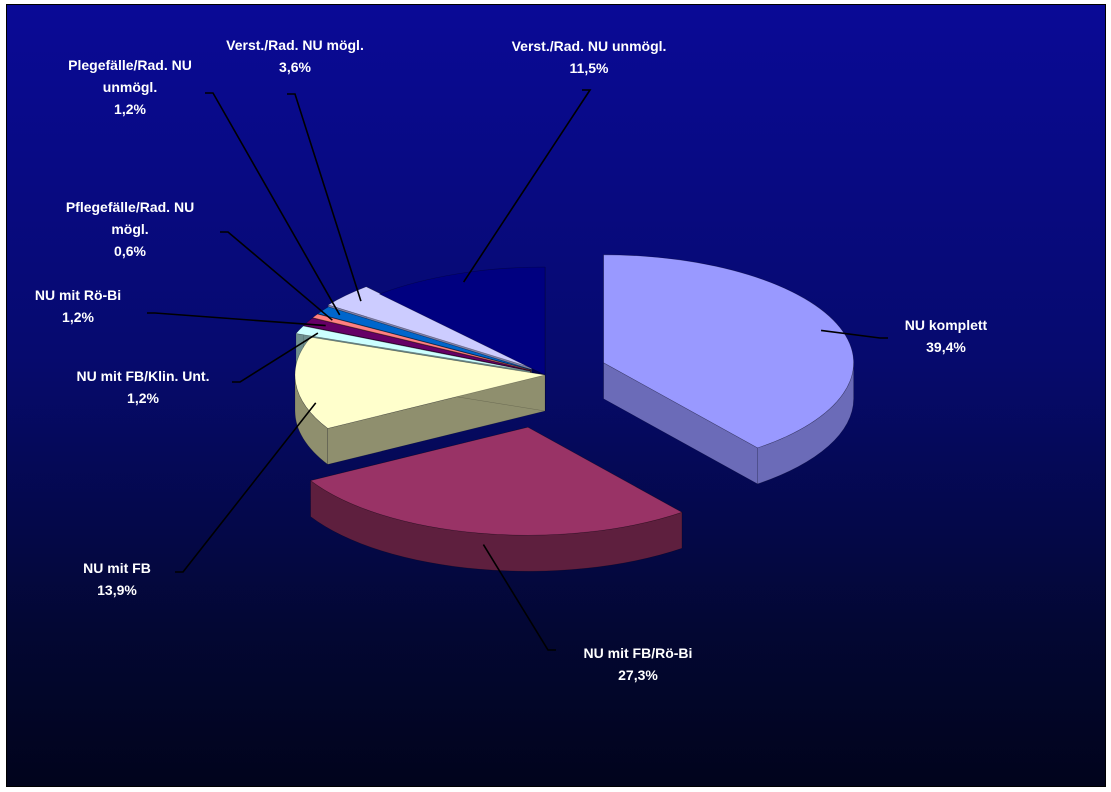 This screenshot has height=792, width=1111. What do you see at coordinates (117, 568) in the screenshot?
I see `category-label-nu-mit-fb: NU mit FB` at bounding box center [117, 568].